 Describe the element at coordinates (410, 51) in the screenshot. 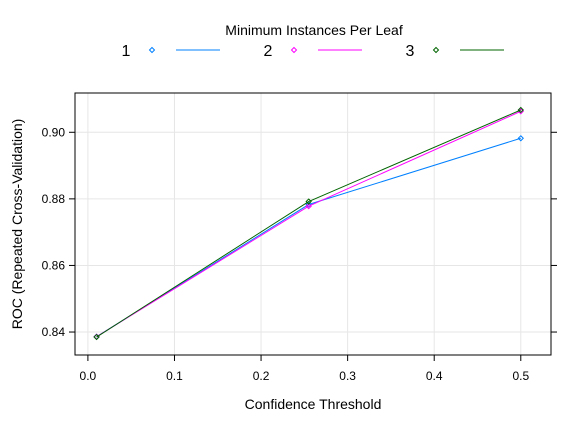

I see `legend-label: 3` at that location.